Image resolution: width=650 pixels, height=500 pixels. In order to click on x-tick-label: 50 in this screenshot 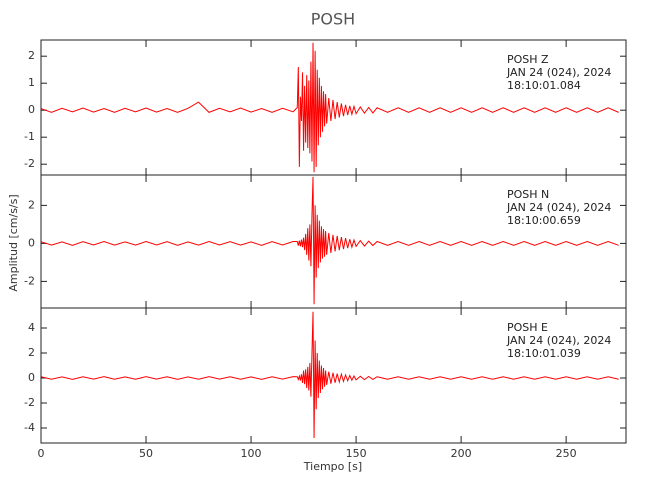, I will do `click(146, 453)`.